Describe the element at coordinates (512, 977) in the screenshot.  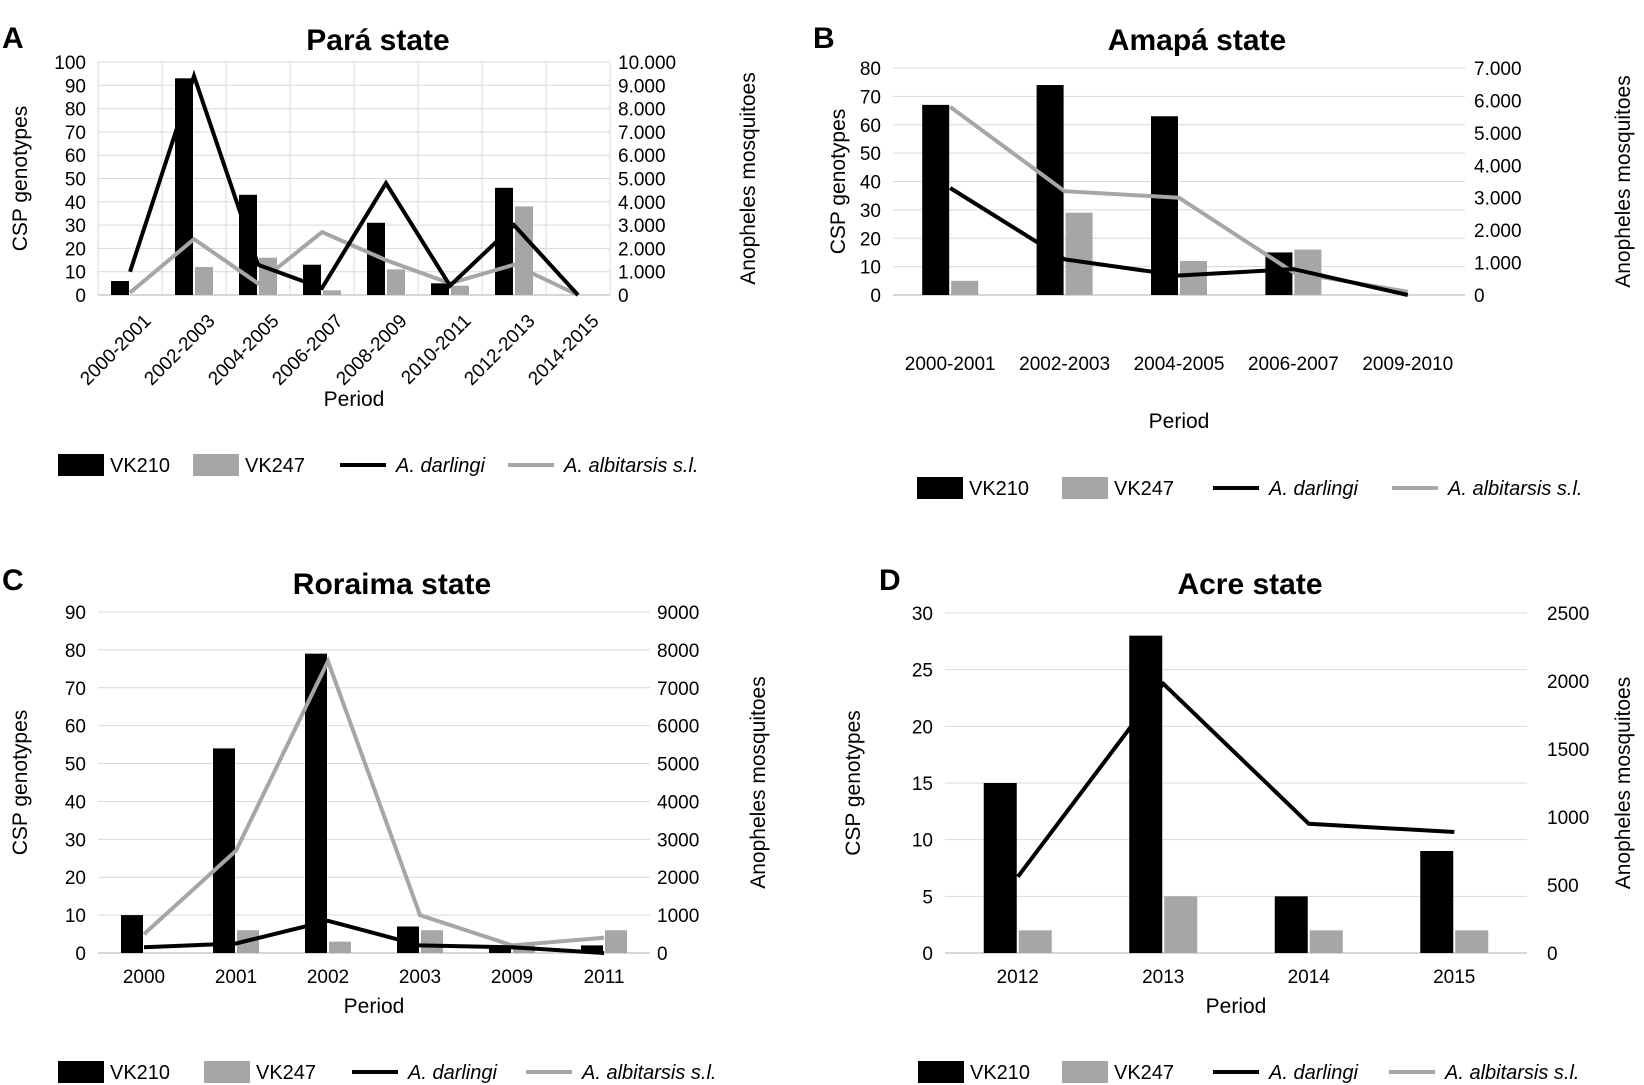
I see `x-tick-label: 2009` at that location.